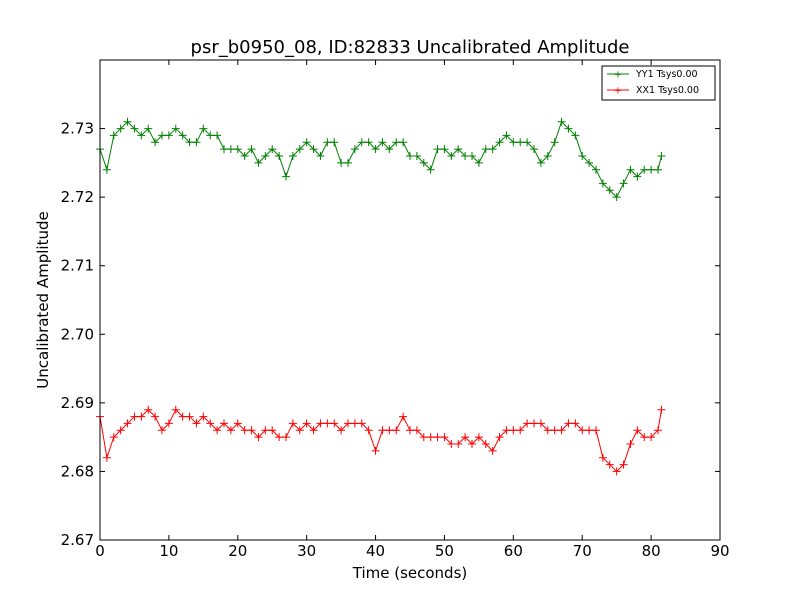 This screenshot has height=600, width=800. Describe the element at coordinates (77, 403) in the screenshot. I see `y-tick-label: 2.69` at that location.